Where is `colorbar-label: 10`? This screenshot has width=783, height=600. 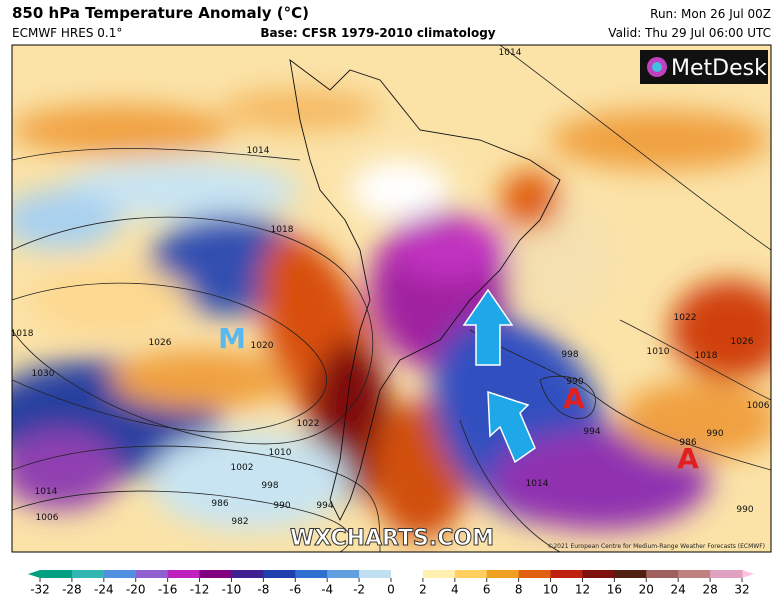 colorbar-label: 10 is located at coordinates (550, 590).